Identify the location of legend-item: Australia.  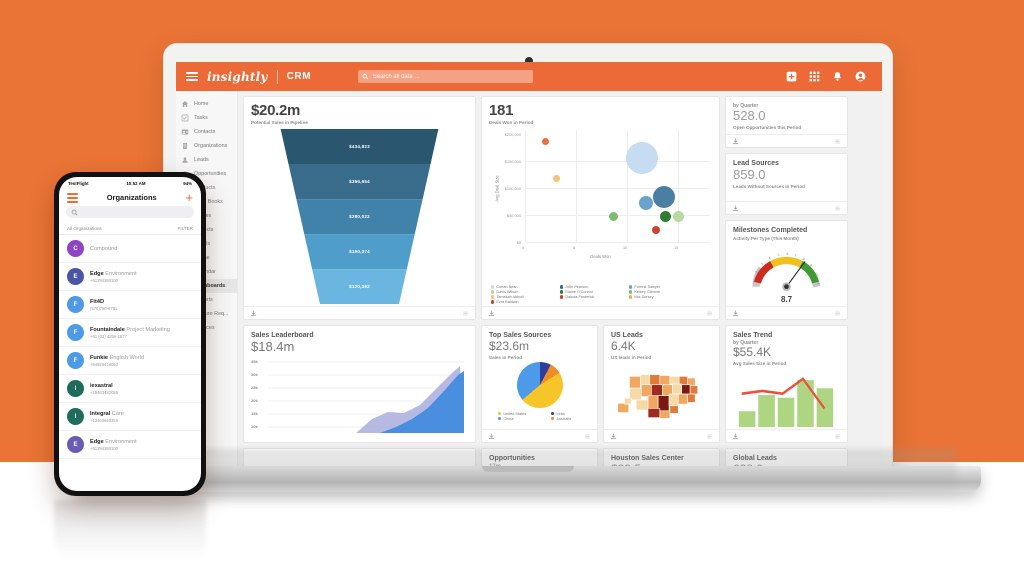
(566, 419).